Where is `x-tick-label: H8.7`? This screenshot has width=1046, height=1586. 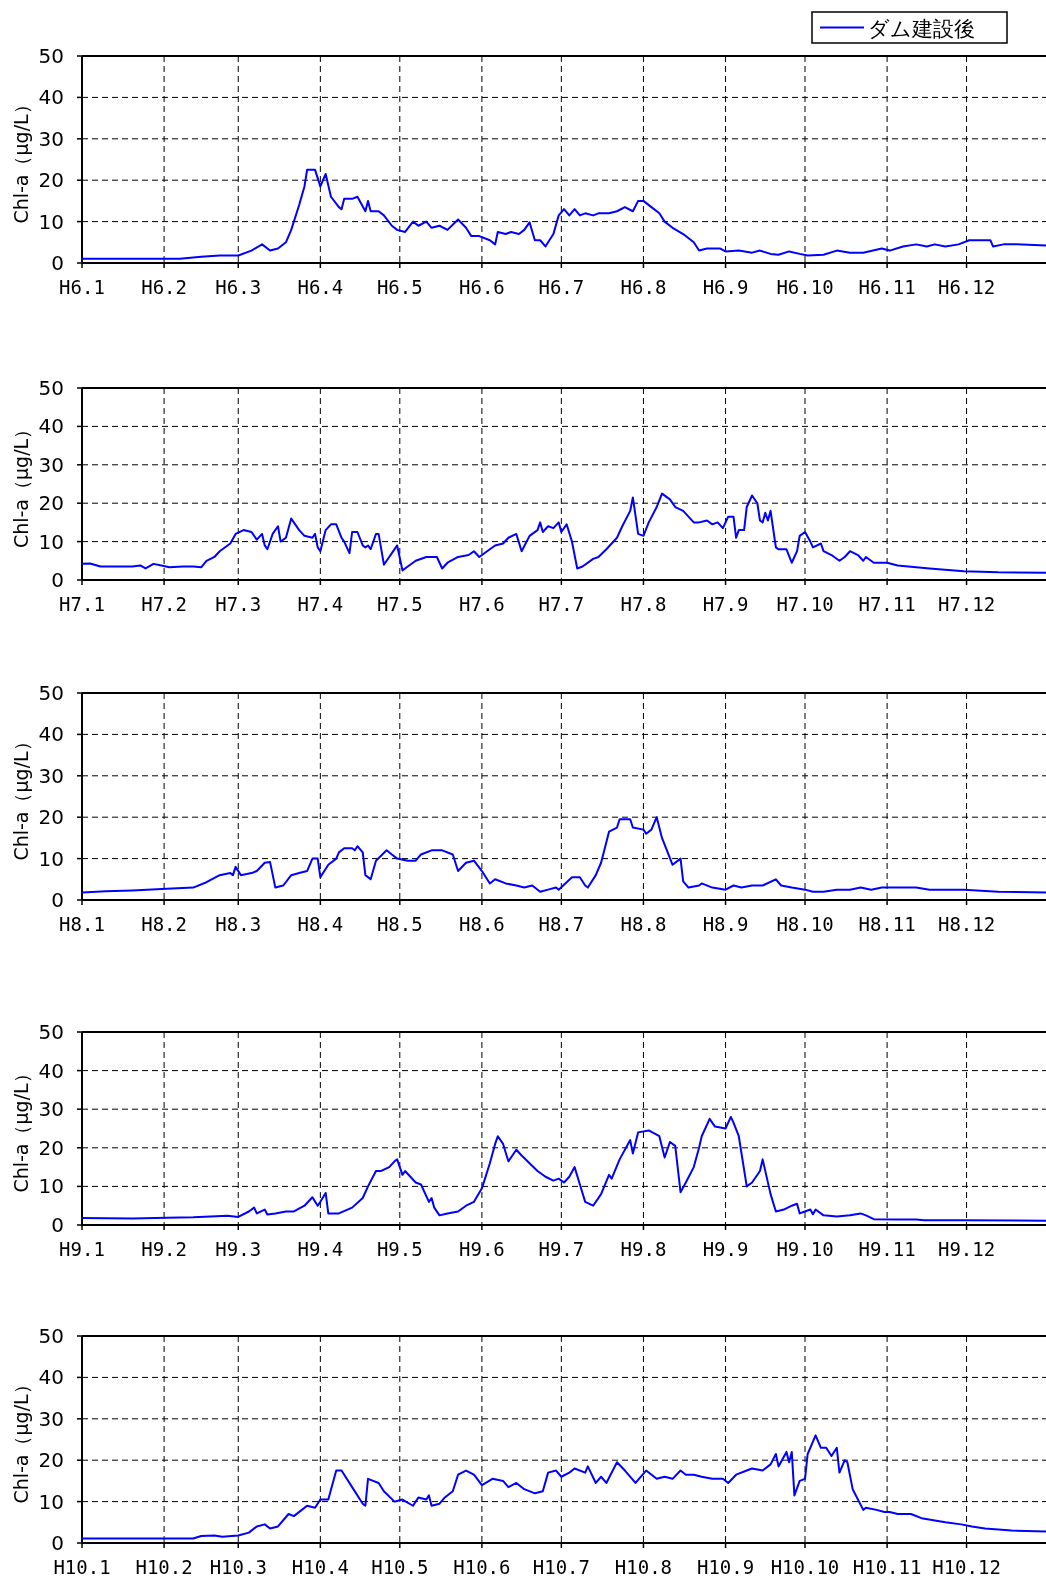 x-tick-label: H8.7 is located at coordinates (561, 924).